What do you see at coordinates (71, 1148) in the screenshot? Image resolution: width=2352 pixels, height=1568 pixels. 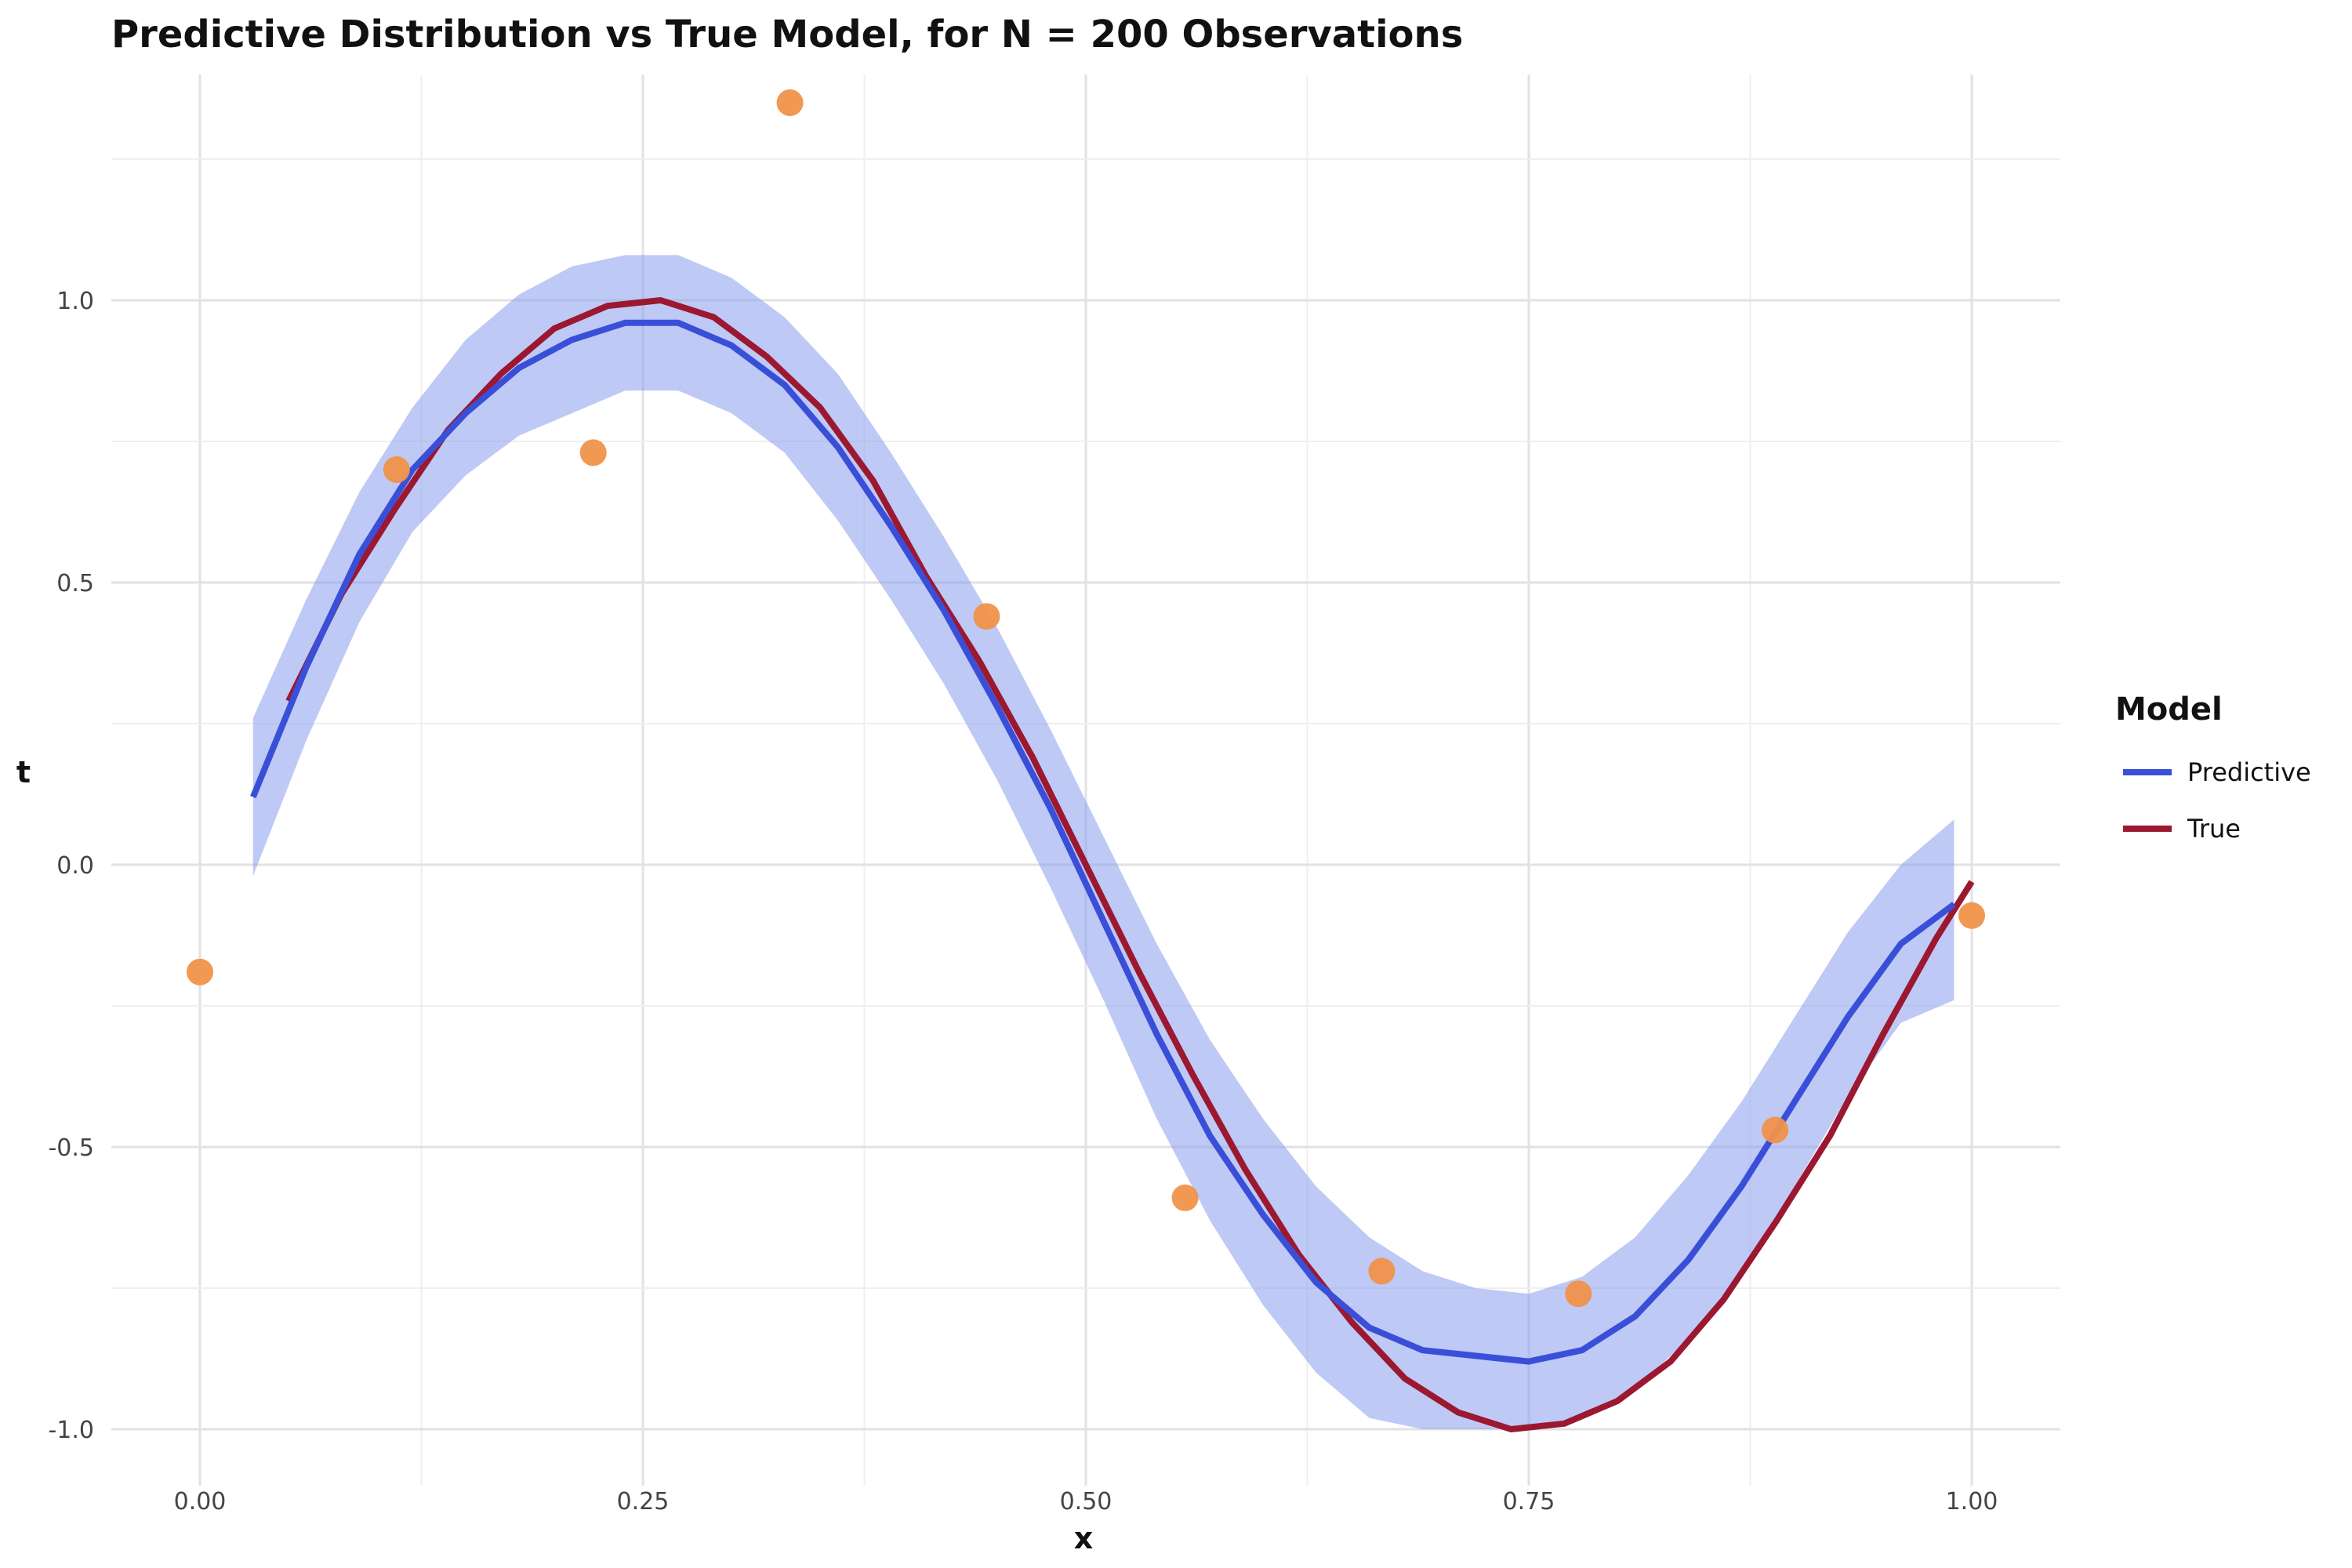 I see `y-tick-label: -0.5` at bounding box center [71, 1148].